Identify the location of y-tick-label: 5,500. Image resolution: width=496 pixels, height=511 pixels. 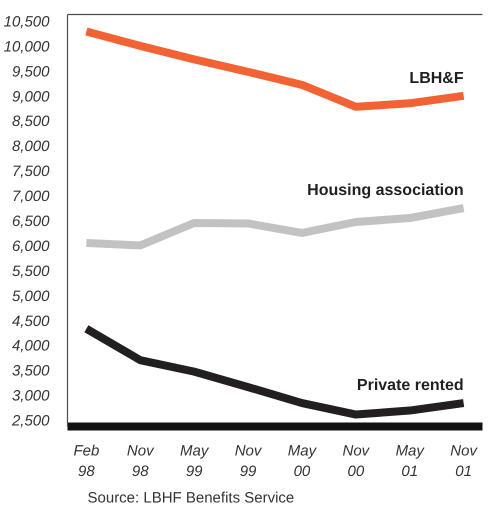
(31, 271).